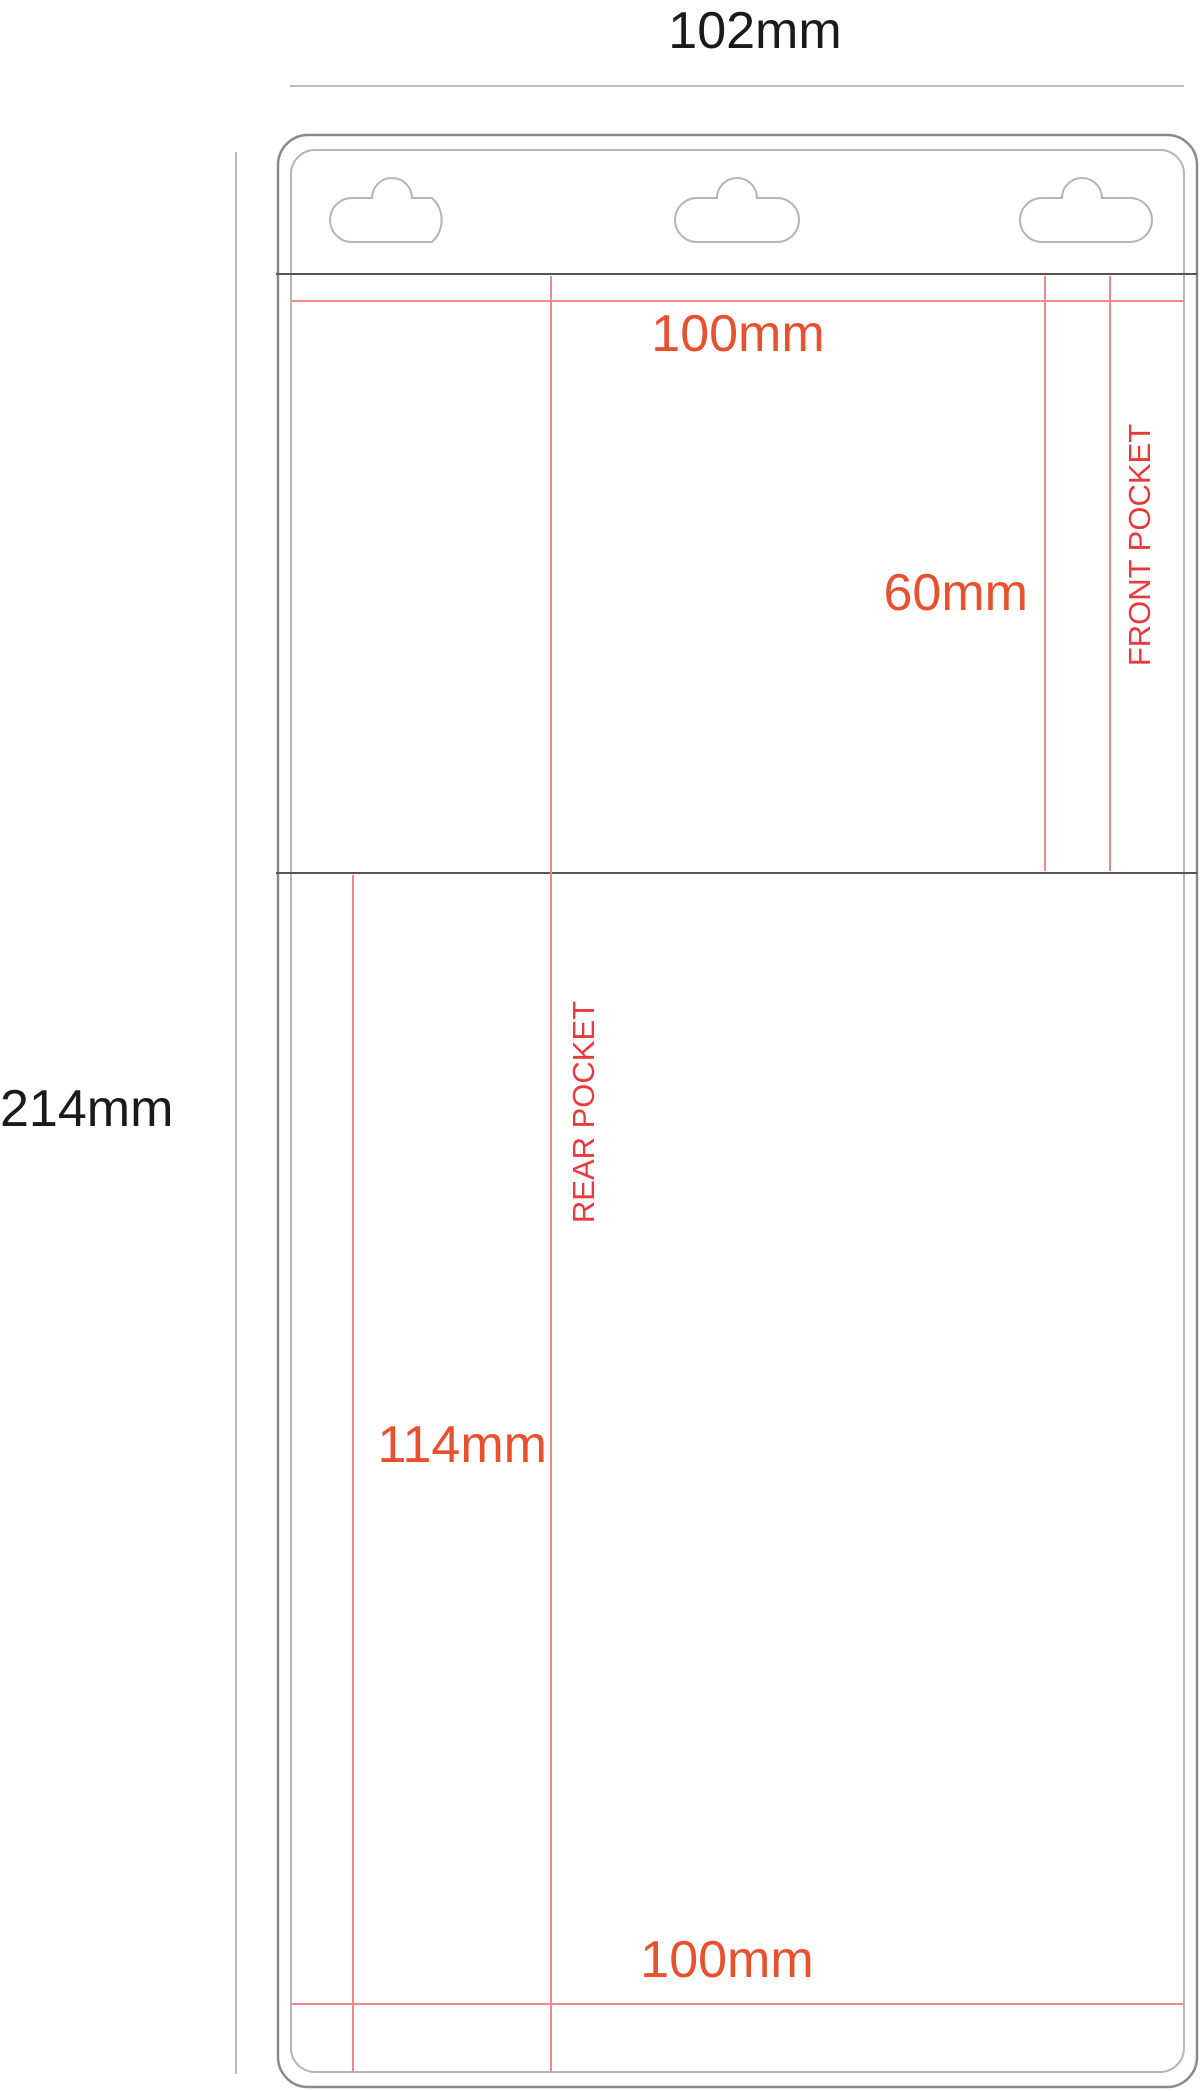 This screenshot has height=2091, width=1200. What do you see at coordinates (726, 1960) in the screenshot?
I see `rear-pocket-width-label: 100mm` at bounding box center [726, 1960].